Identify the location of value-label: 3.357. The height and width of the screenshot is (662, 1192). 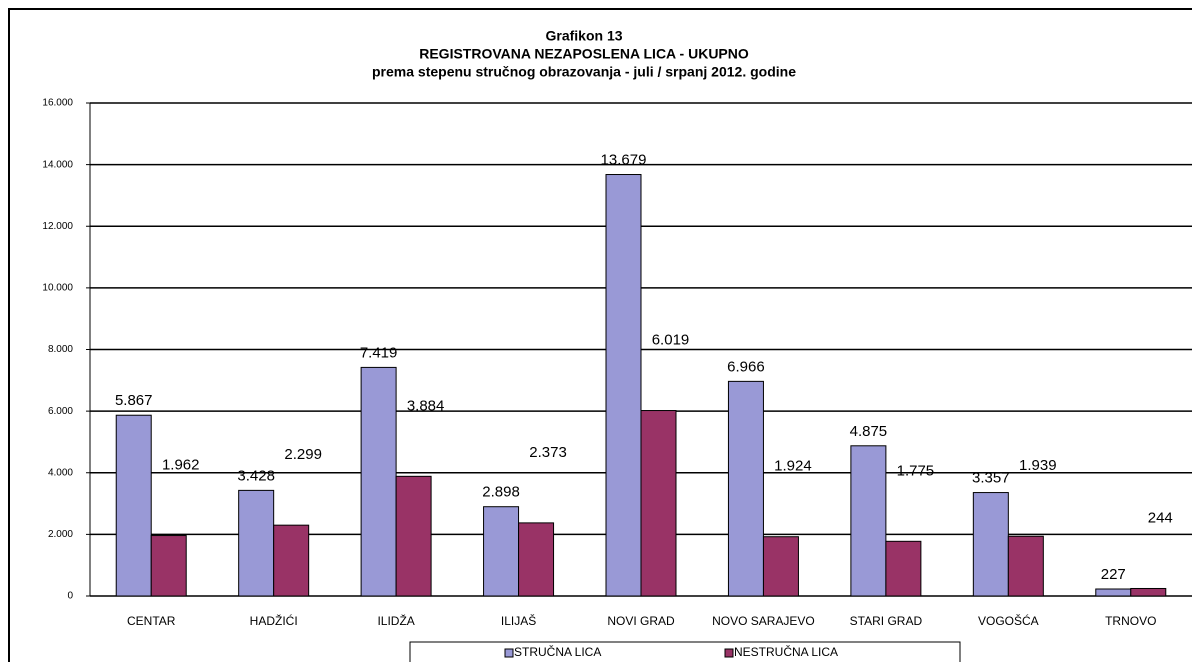
(991, 478).